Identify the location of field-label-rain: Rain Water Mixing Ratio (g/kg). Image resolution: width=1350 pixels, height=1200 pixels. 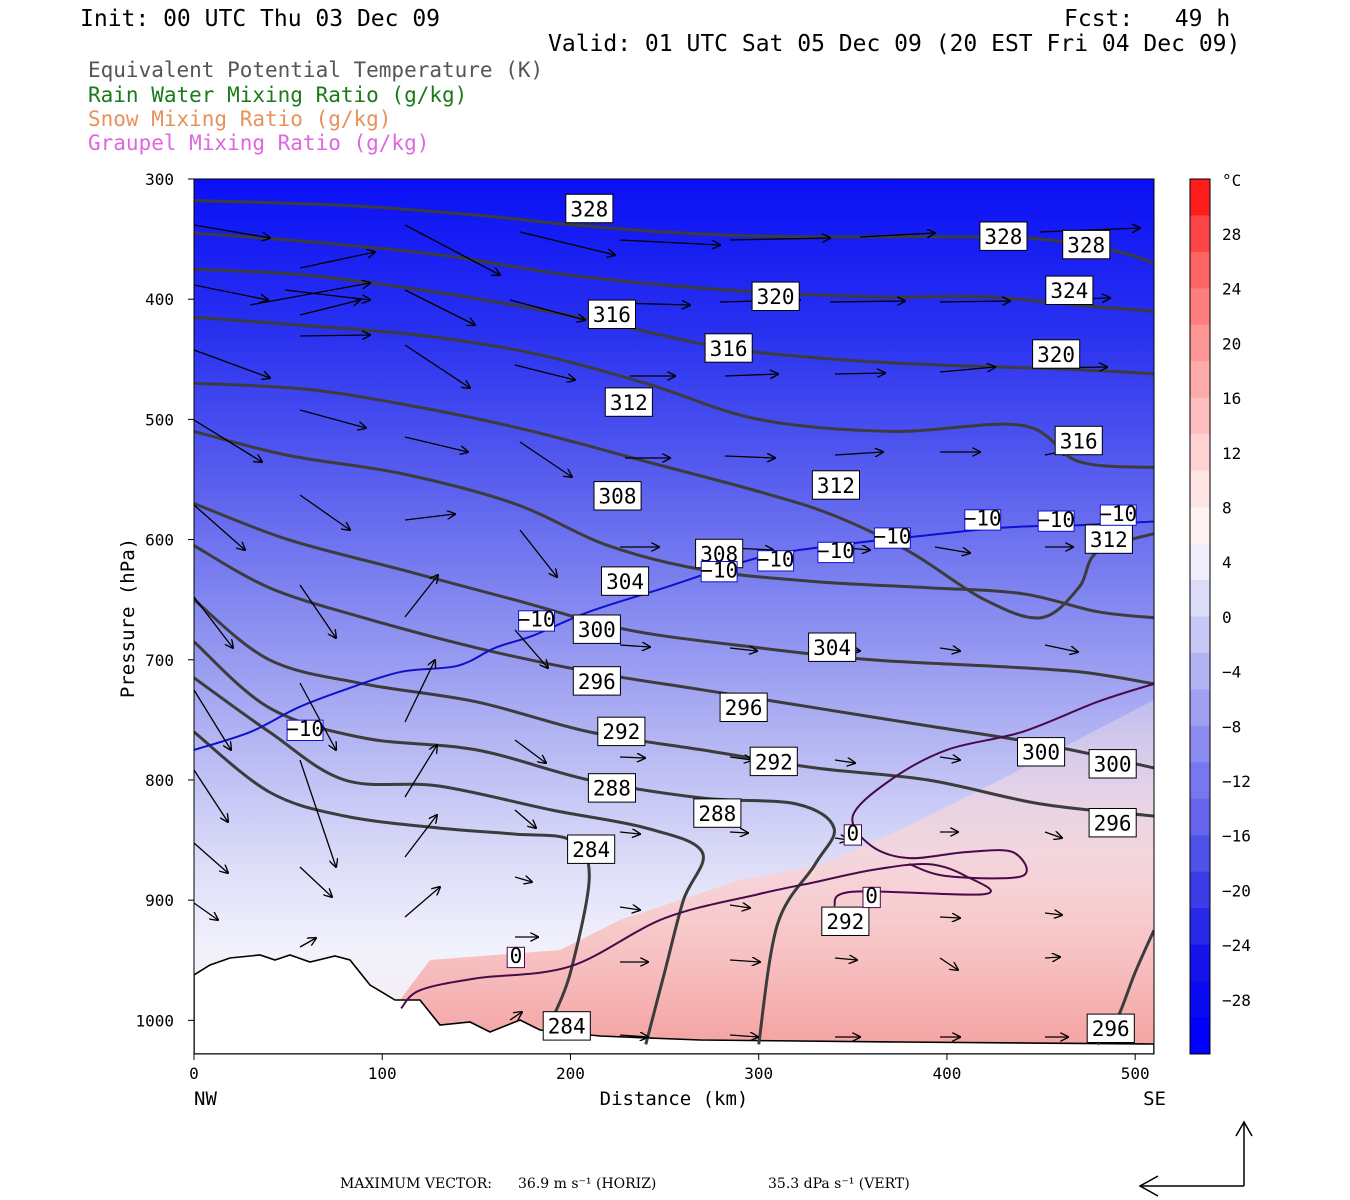
(278, 95).